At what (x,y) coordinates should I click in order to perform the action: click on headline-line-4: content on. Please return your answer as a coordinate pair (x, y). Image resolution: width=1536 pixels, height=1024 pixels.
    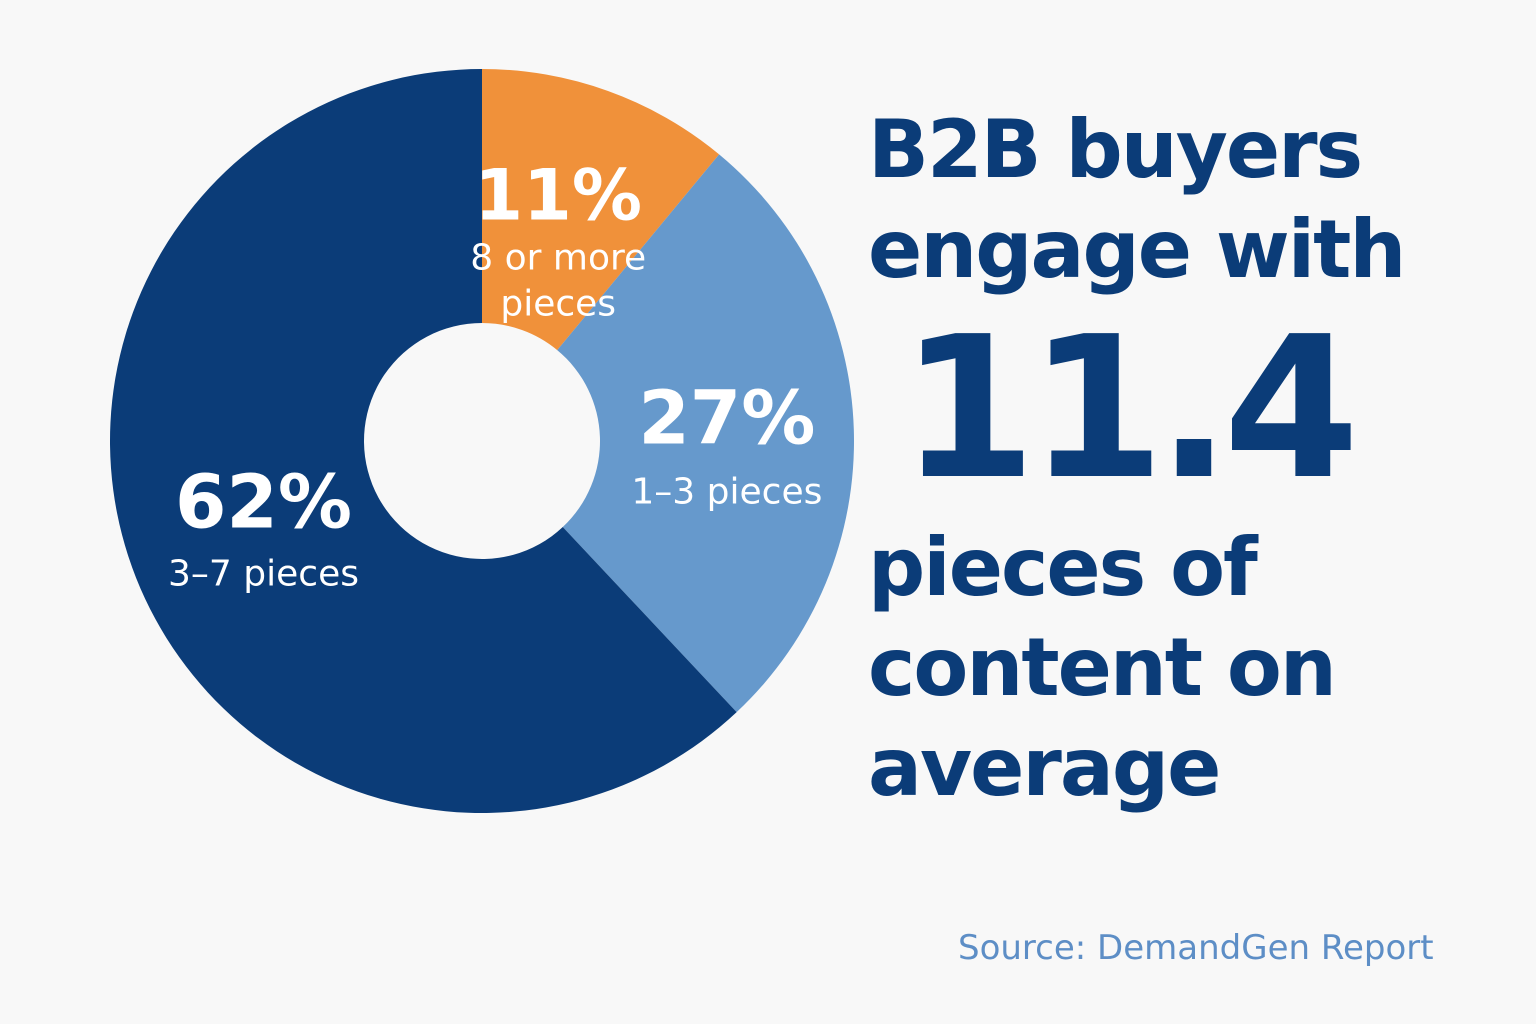
    Looking at the image, I should click on (1102, 667).